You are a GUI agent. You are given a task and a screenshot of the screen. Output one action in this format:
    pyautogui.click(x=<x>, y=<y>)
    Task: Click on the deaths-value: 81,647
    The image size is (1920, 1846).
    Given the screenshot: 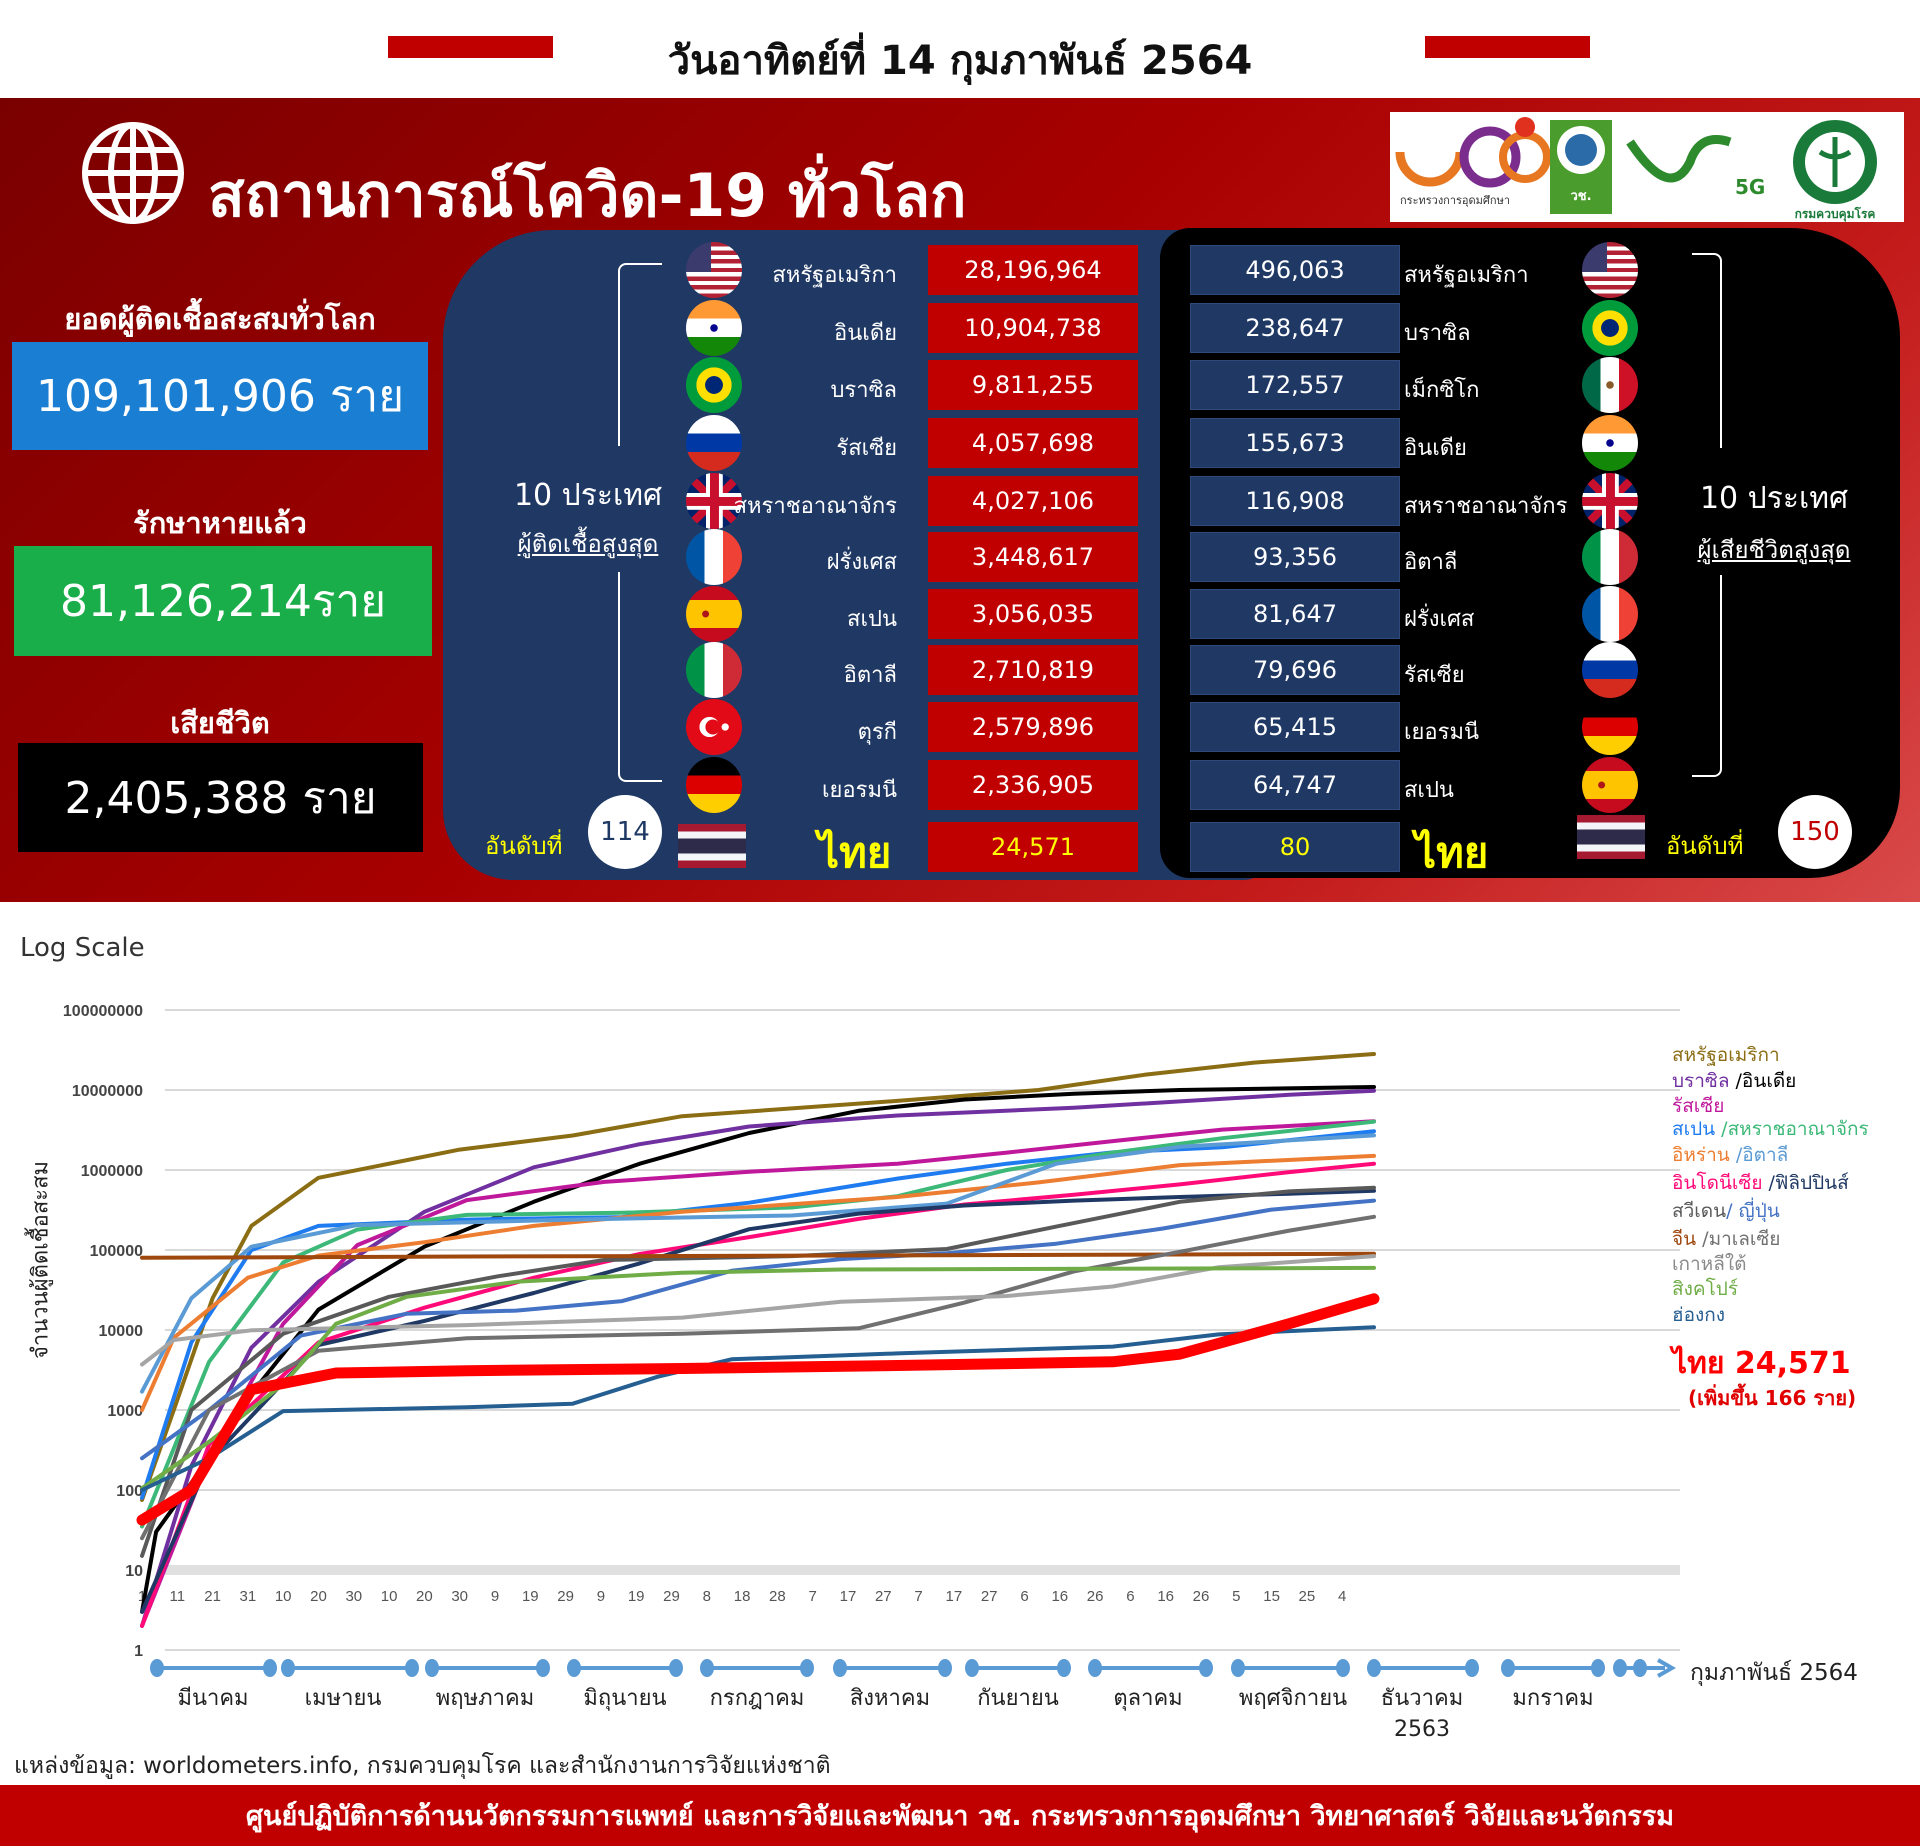 What is the action you would take?
    pyautogui.click(x=1295, y=614)
    